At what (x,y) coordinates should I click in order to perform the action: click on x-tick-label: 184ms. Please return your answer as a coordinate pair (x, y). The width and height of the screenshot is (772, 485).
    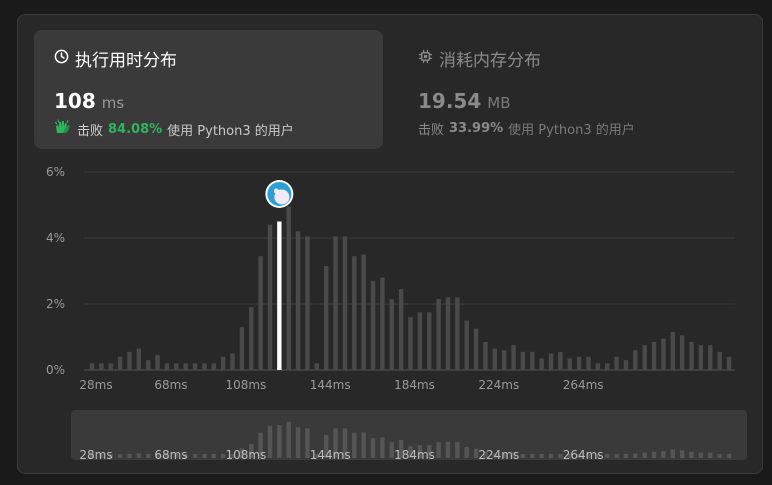
    Looking at the image, I should click on (414, 385).